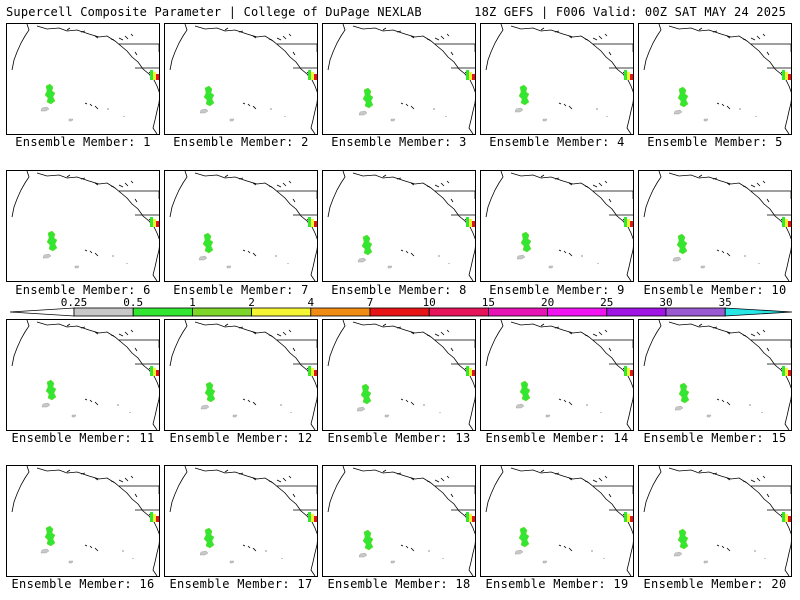 This screenshot has width=800, height=600. Describe the element at coordinates (83, 290) in the screenshot. I see `ensemble-member-label: Ensemble Member: 6` at that location.